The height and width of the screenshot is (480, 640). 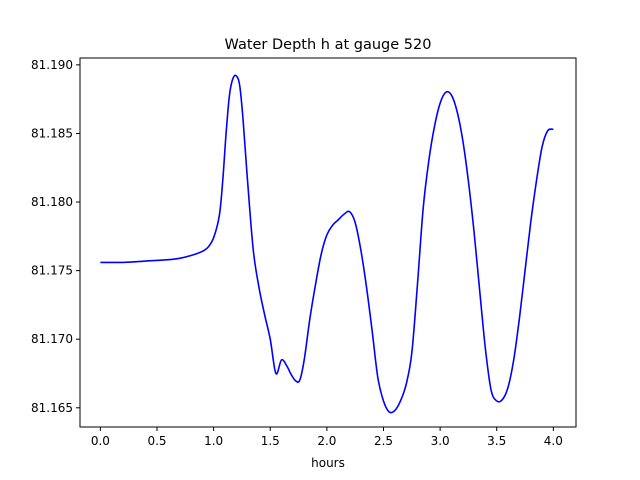 What do you see at coordinates (326, 441) in the screenshot?
I see `x-tick-label: 2.0` at bounding box center [326, 441].